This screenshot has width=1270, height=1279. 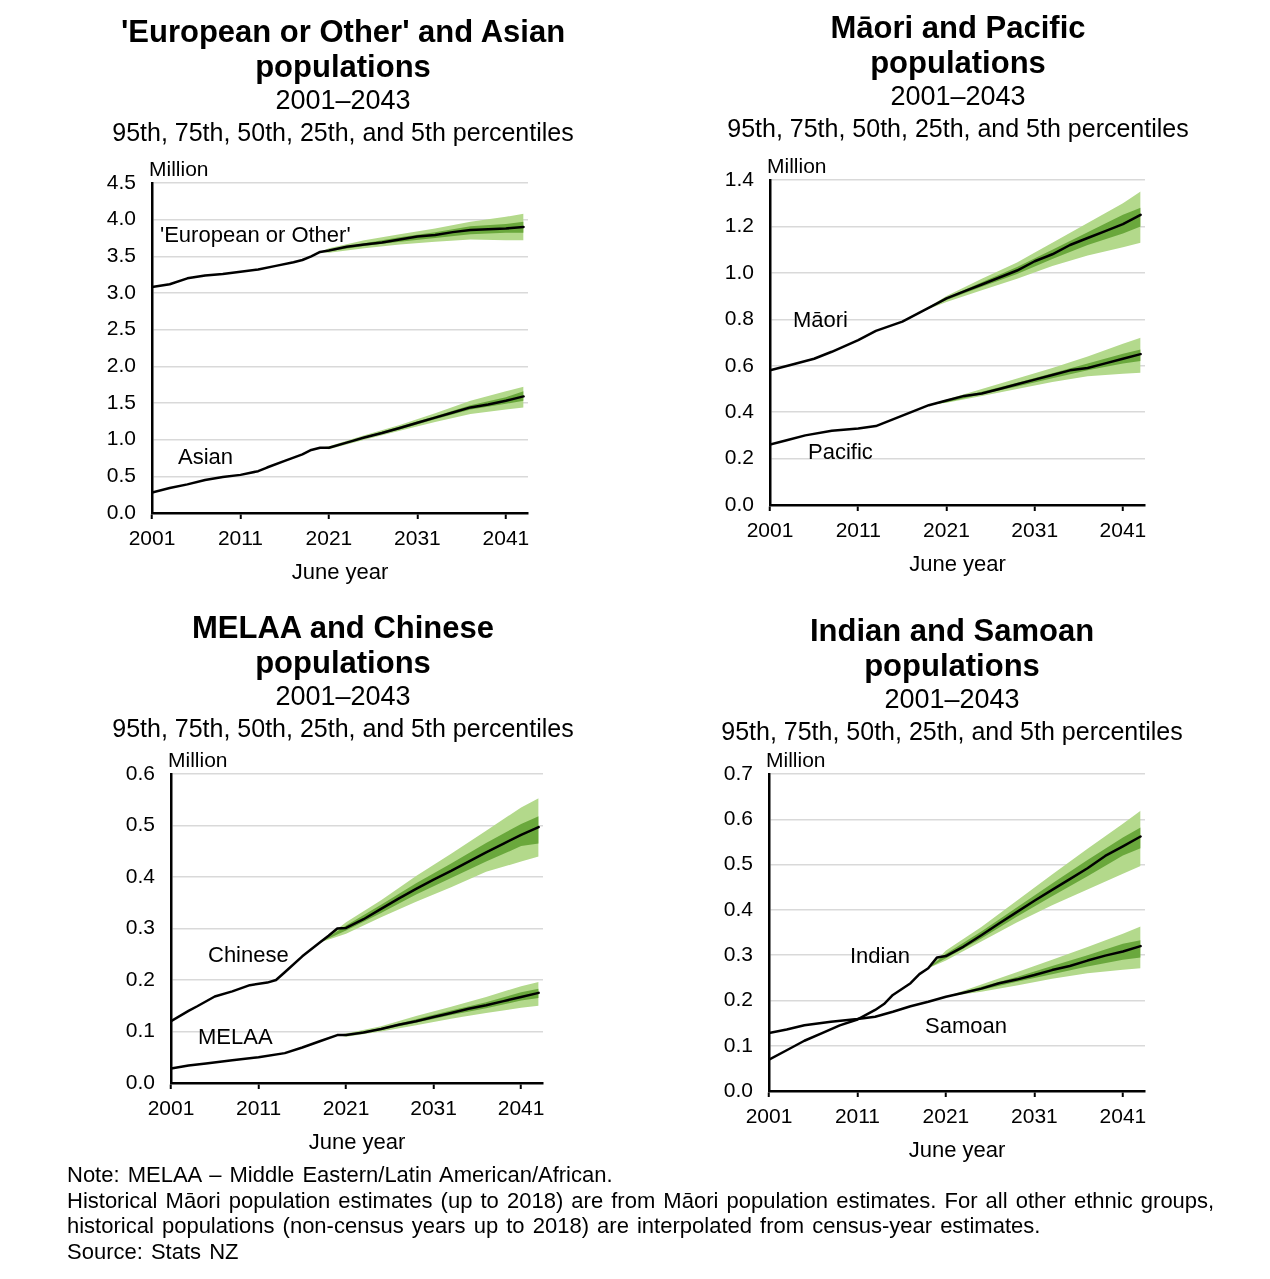 What do you see at coordinates (235, 1036) in the screenshot?
I see `series-label: MELAA` at bounding box center [235, 1036].